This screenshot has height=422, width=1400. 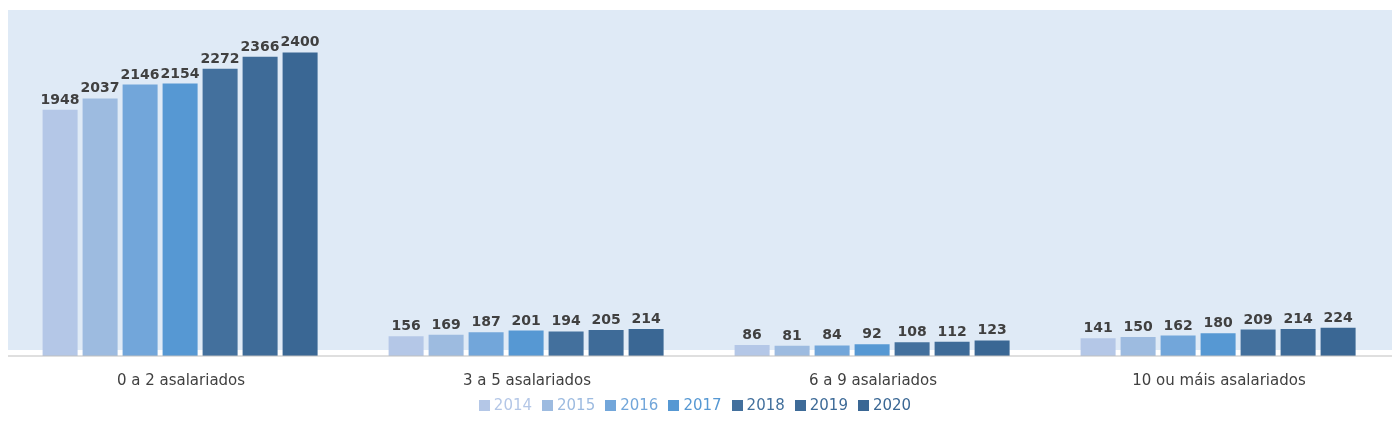 I want to click on data-label: 2272, so click(x=220, y=57).